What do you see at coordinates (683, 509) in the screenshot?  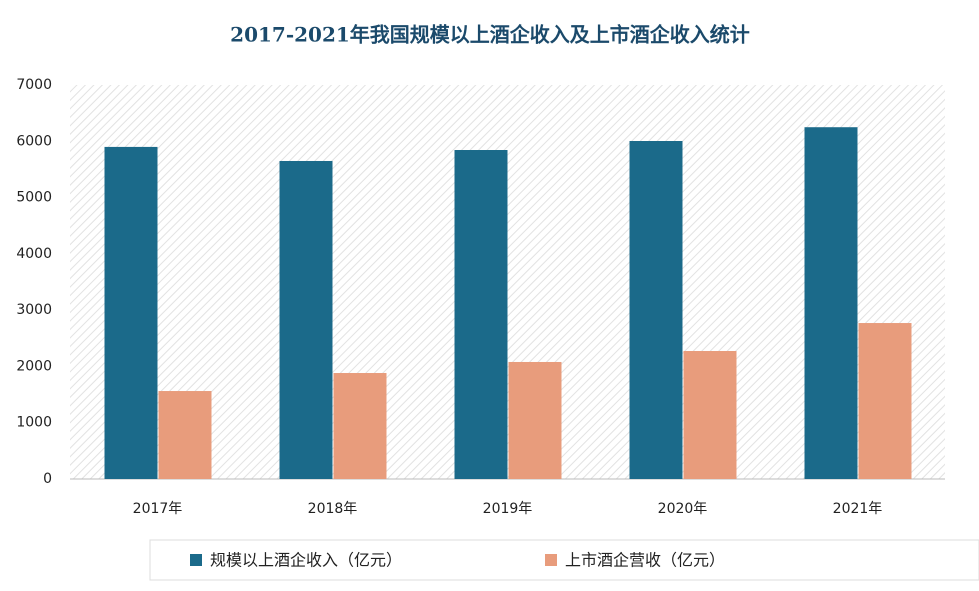 I see `x-tick-label: 2020年` at bounding box center [683, 509].